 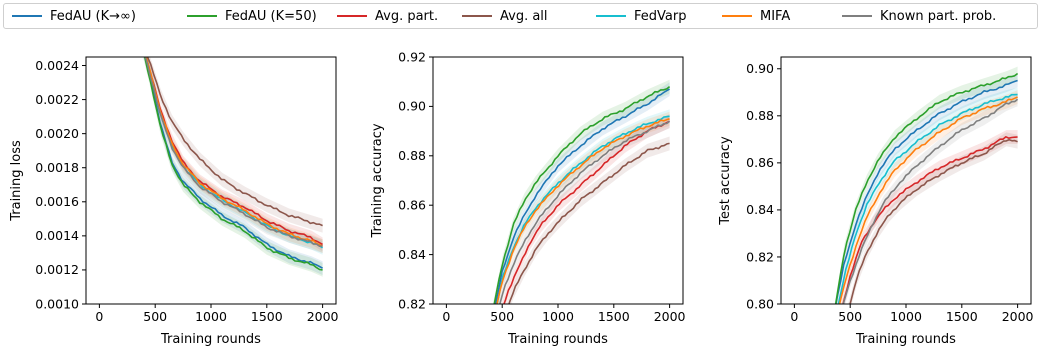 I want to click on legend-label: FedVarp, so click(x=660, y=16).